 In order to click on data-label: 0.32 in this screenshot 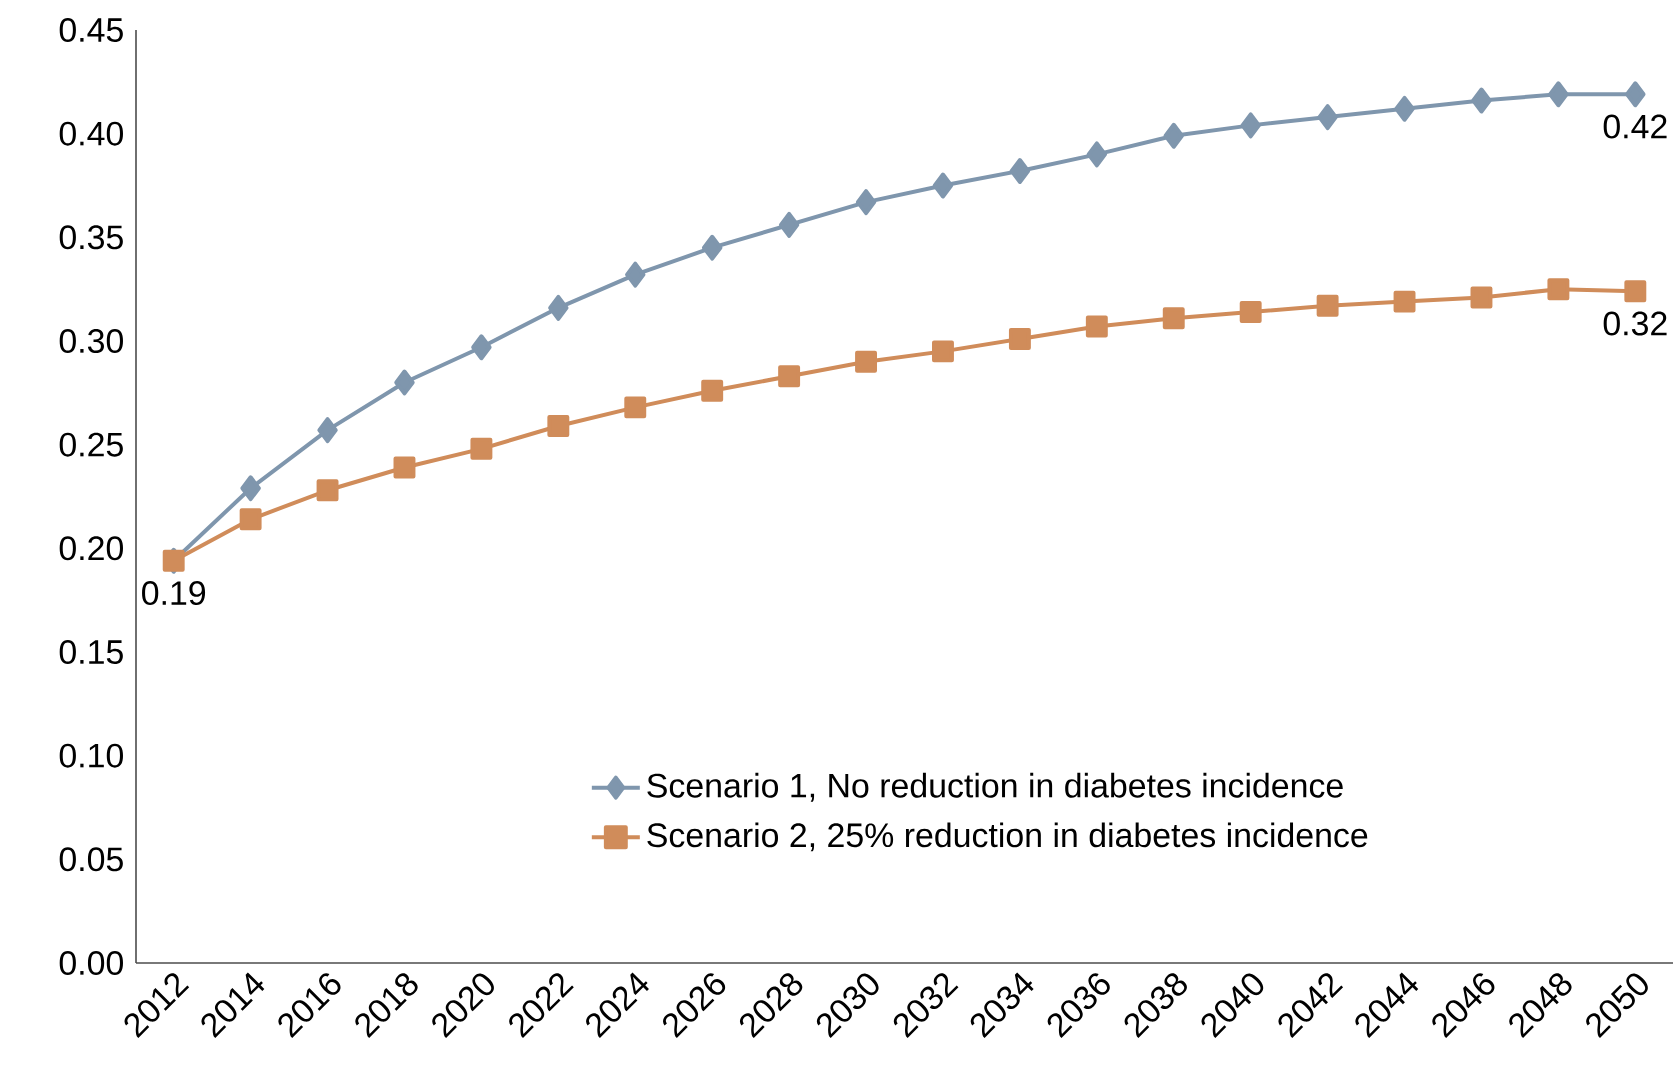, I will do `click(1635, 323)`.